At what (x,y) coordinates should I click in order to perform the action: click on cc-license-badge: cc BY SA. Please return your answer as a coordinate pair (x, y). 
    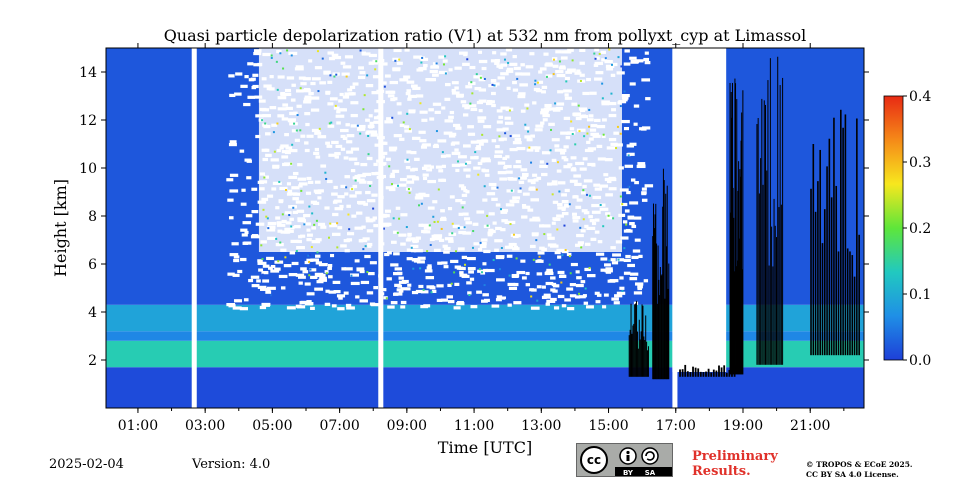
    Looking at the image, I should click on (624, 460).